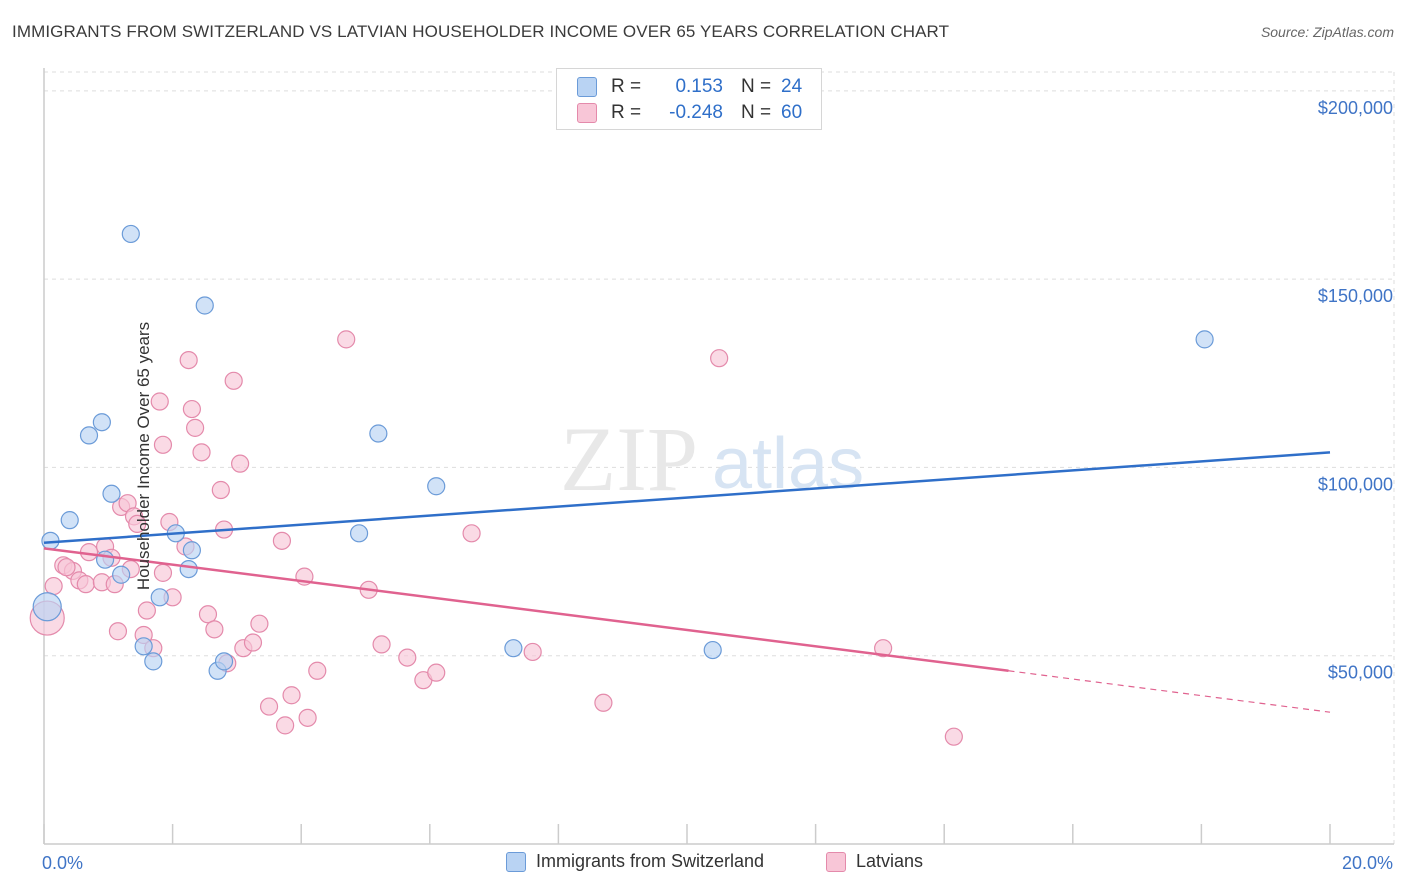 The image size is (1406, 892). Describe the element at coordinates (62, 863) in the screenshot. I see `x-tick-label-min: 0.0%` at that location.